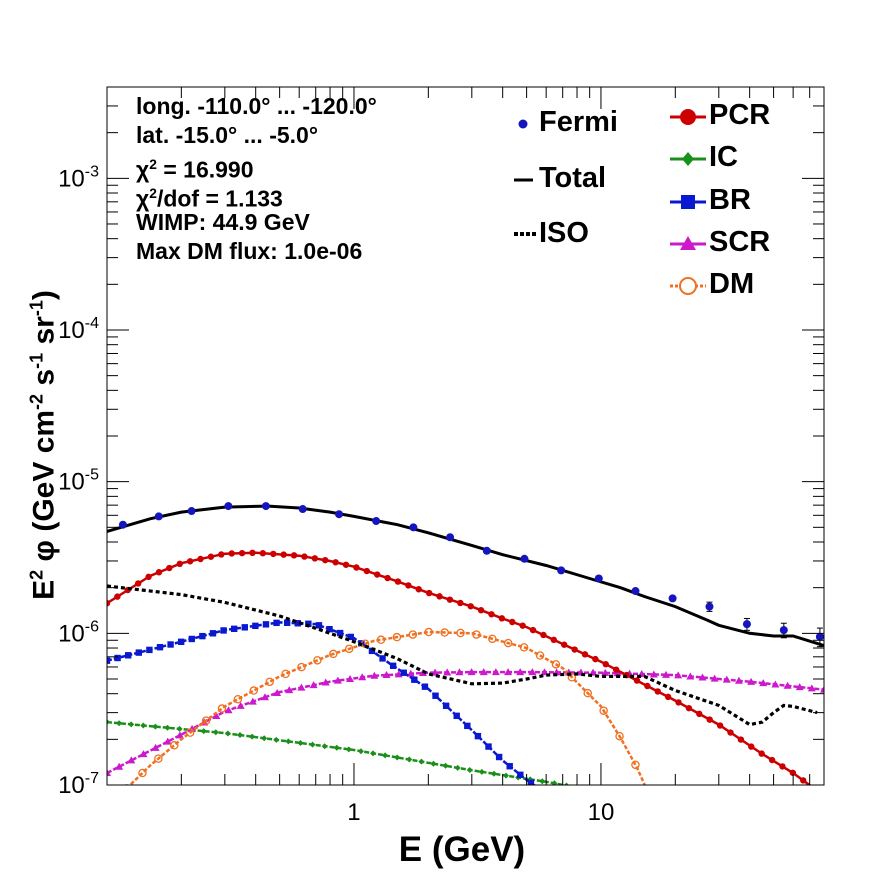 This screenshot has height=872, width=896. Describe the element at coordinates (78, 784) in the screenshot. I see `y-tick-label: 10⁻⁷` at that location.